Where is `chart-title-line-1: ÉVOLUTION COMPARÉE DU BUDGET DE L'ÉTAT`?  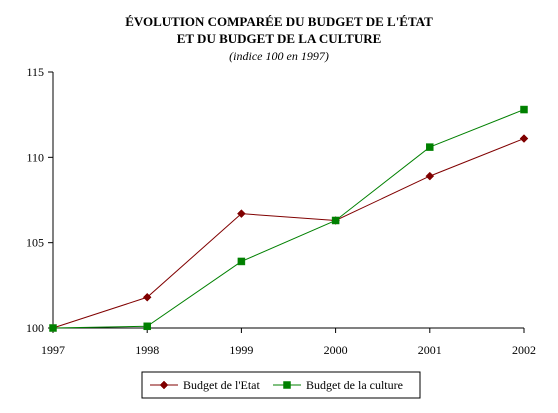 chart-title-line-1: ÉVOLUTION COMPARÉE DU BUDGET DE L'ÉTAT is located at coordinates (279, 21).